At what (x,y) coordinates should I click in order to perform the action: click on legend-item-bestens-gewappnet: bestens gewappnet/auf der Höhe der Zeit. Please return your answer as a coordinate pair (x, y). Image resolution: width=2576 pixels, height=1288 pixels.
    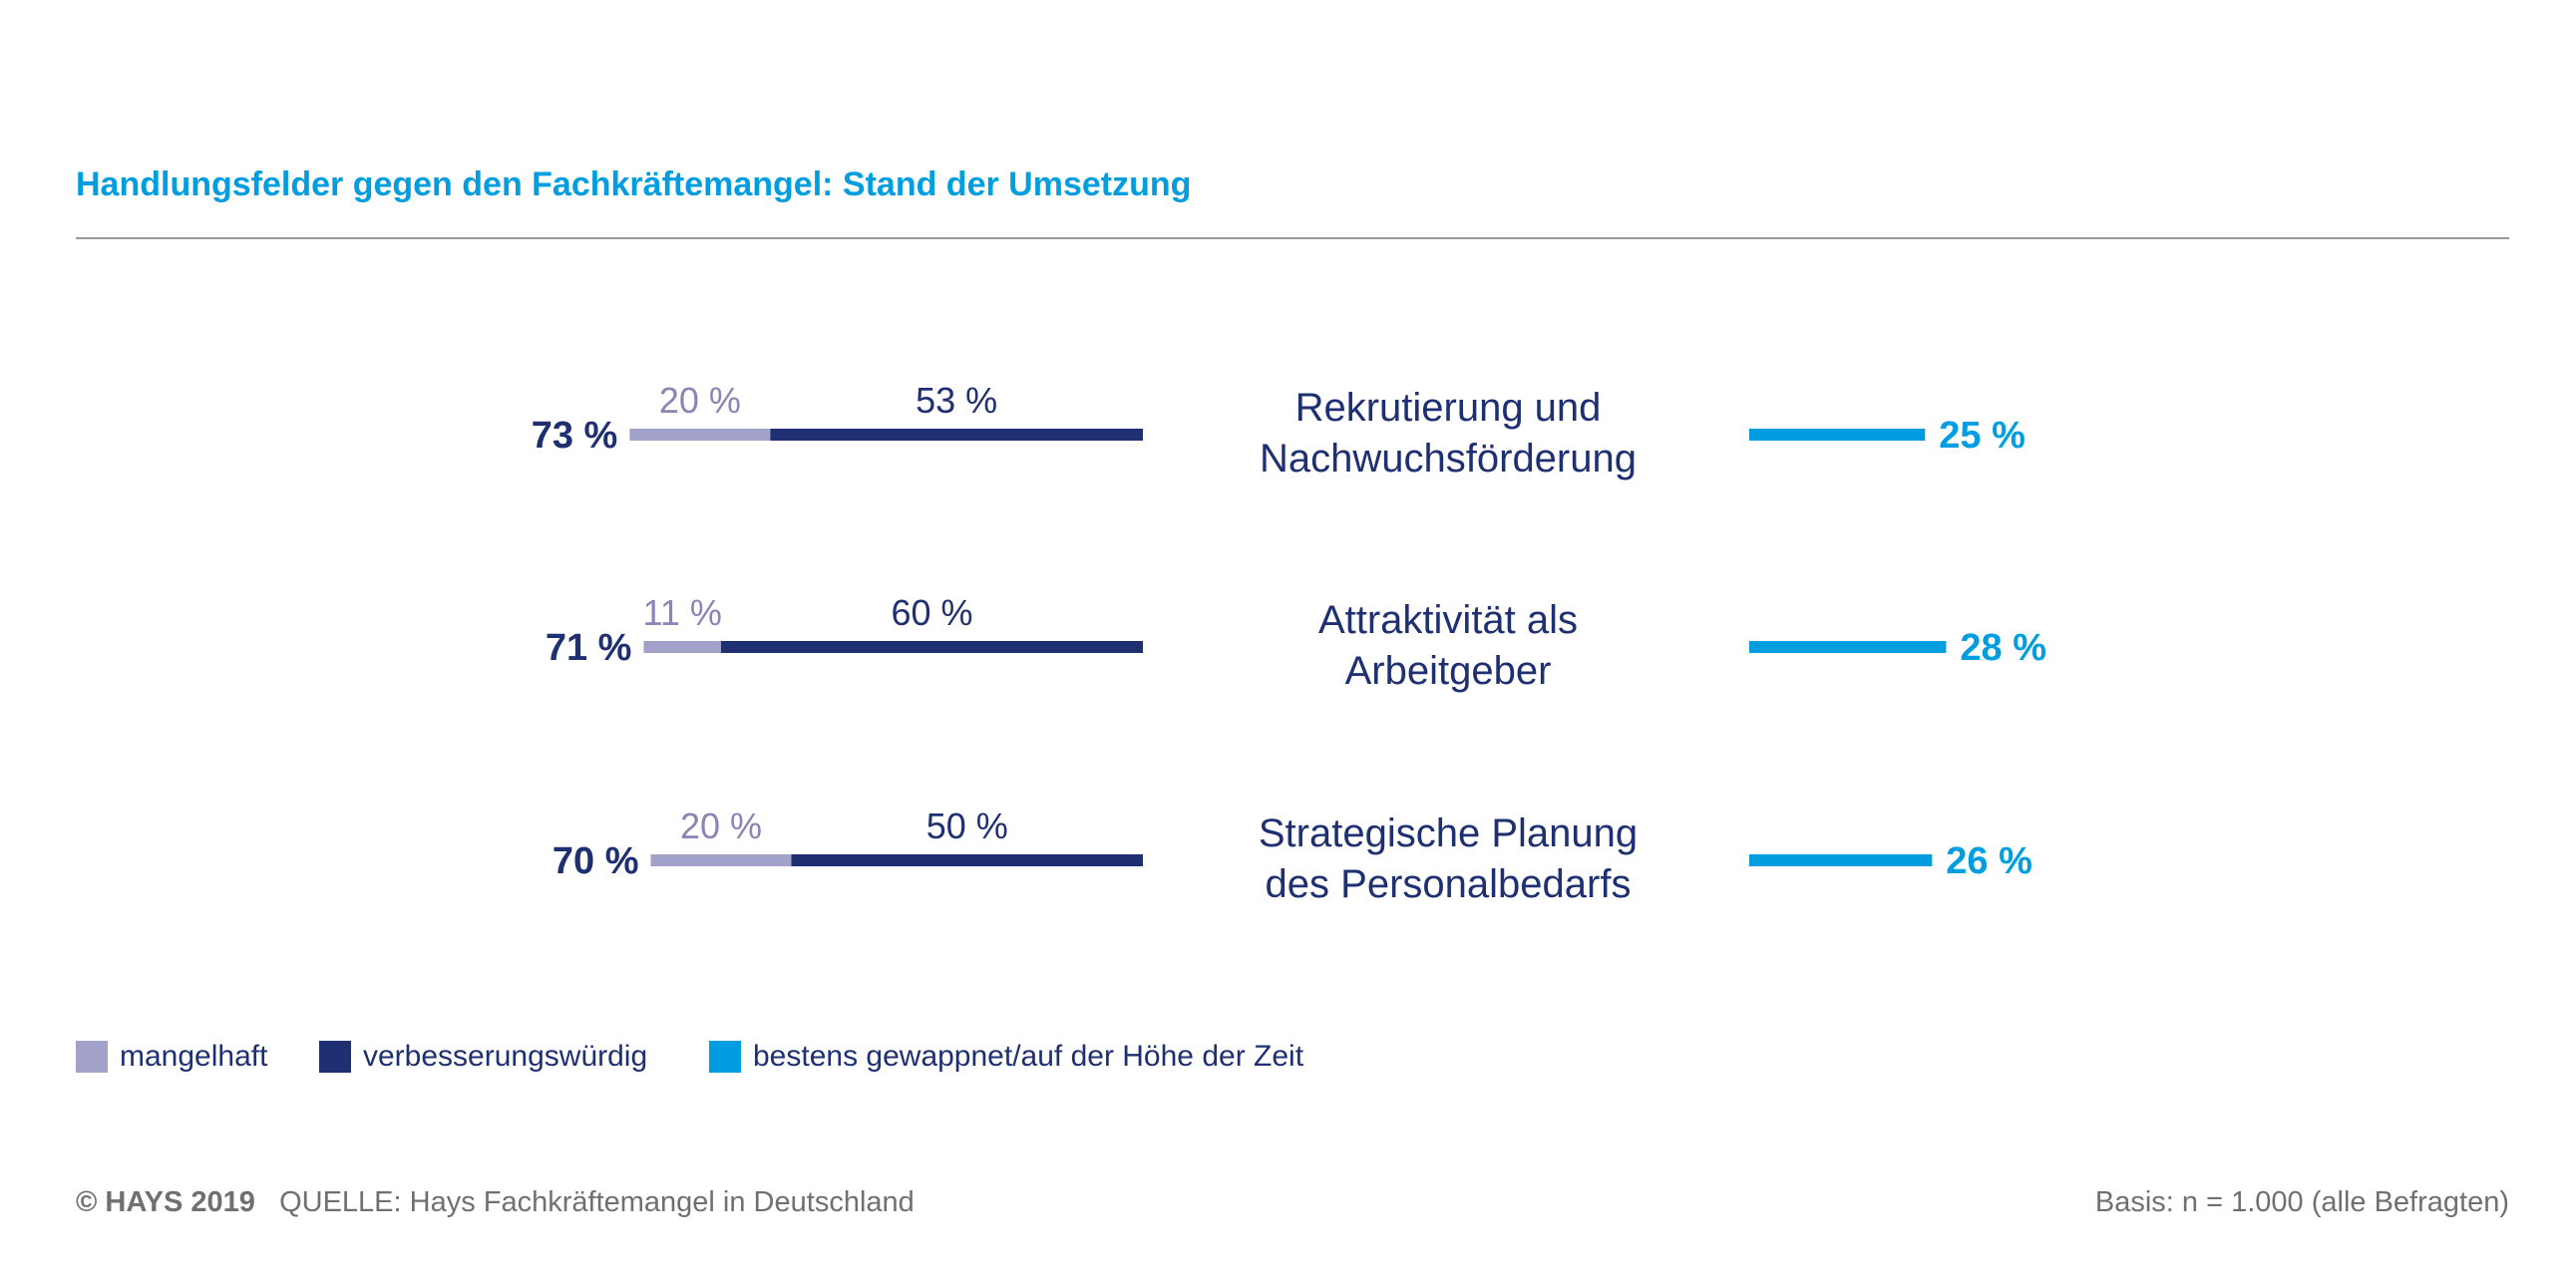
    Looking at the image, I should click on (1006, 1057).